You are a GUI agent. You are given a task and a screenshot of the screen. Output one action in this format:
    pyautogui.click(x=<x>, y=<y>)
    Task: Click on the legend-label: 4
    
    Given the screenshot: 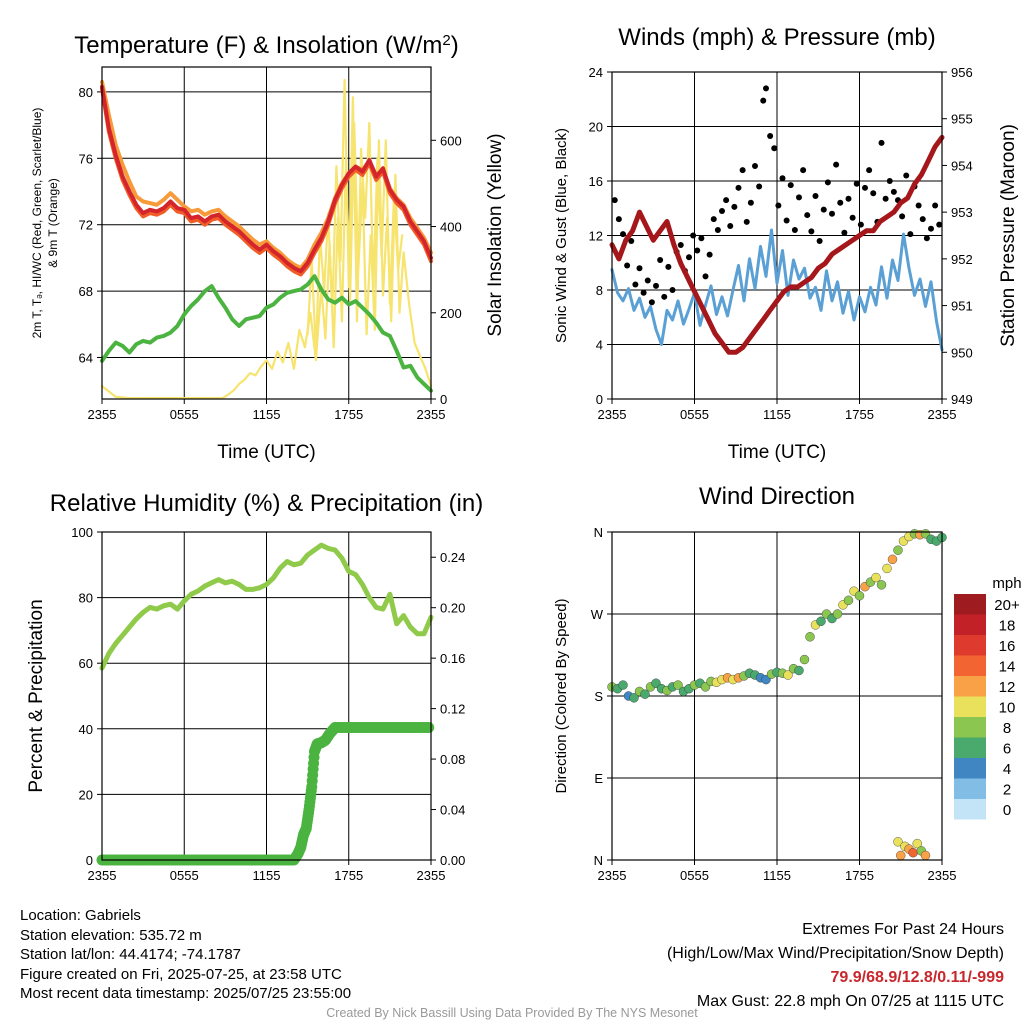 What is the action you would take?
    pyautogui.click(x=1007, y=769)
    